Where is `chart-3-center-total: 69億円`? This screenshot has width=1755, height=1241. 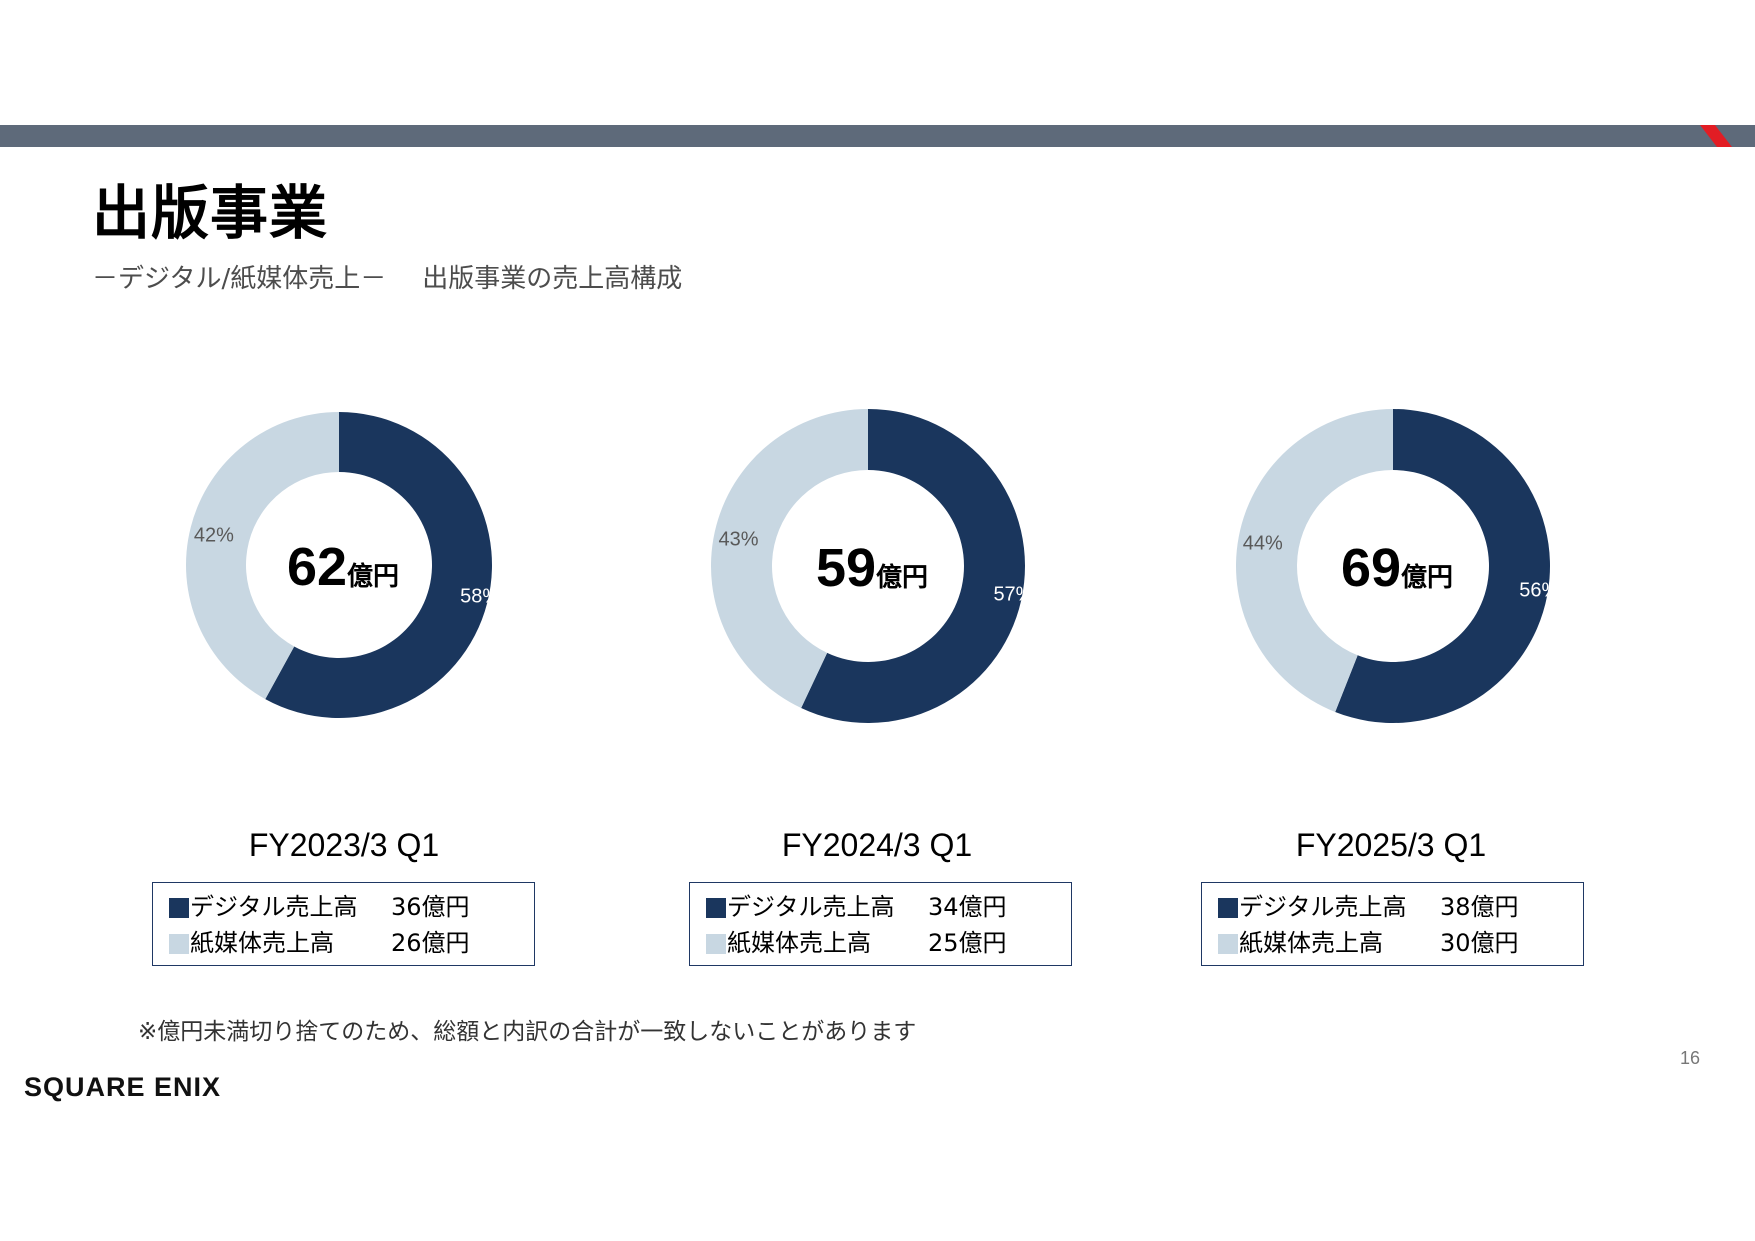
chart-3-center-total: 69億円 is located at coordinates (1397, 568).